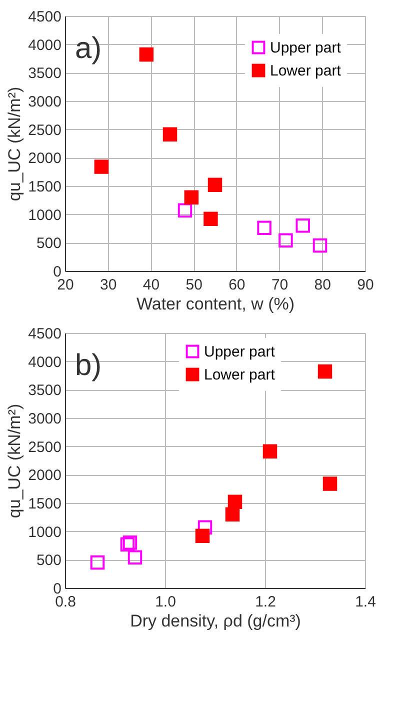  Describe the element at coordinates (237, 285) in the screenshot. I see `x-tick-label: 60` at that location.